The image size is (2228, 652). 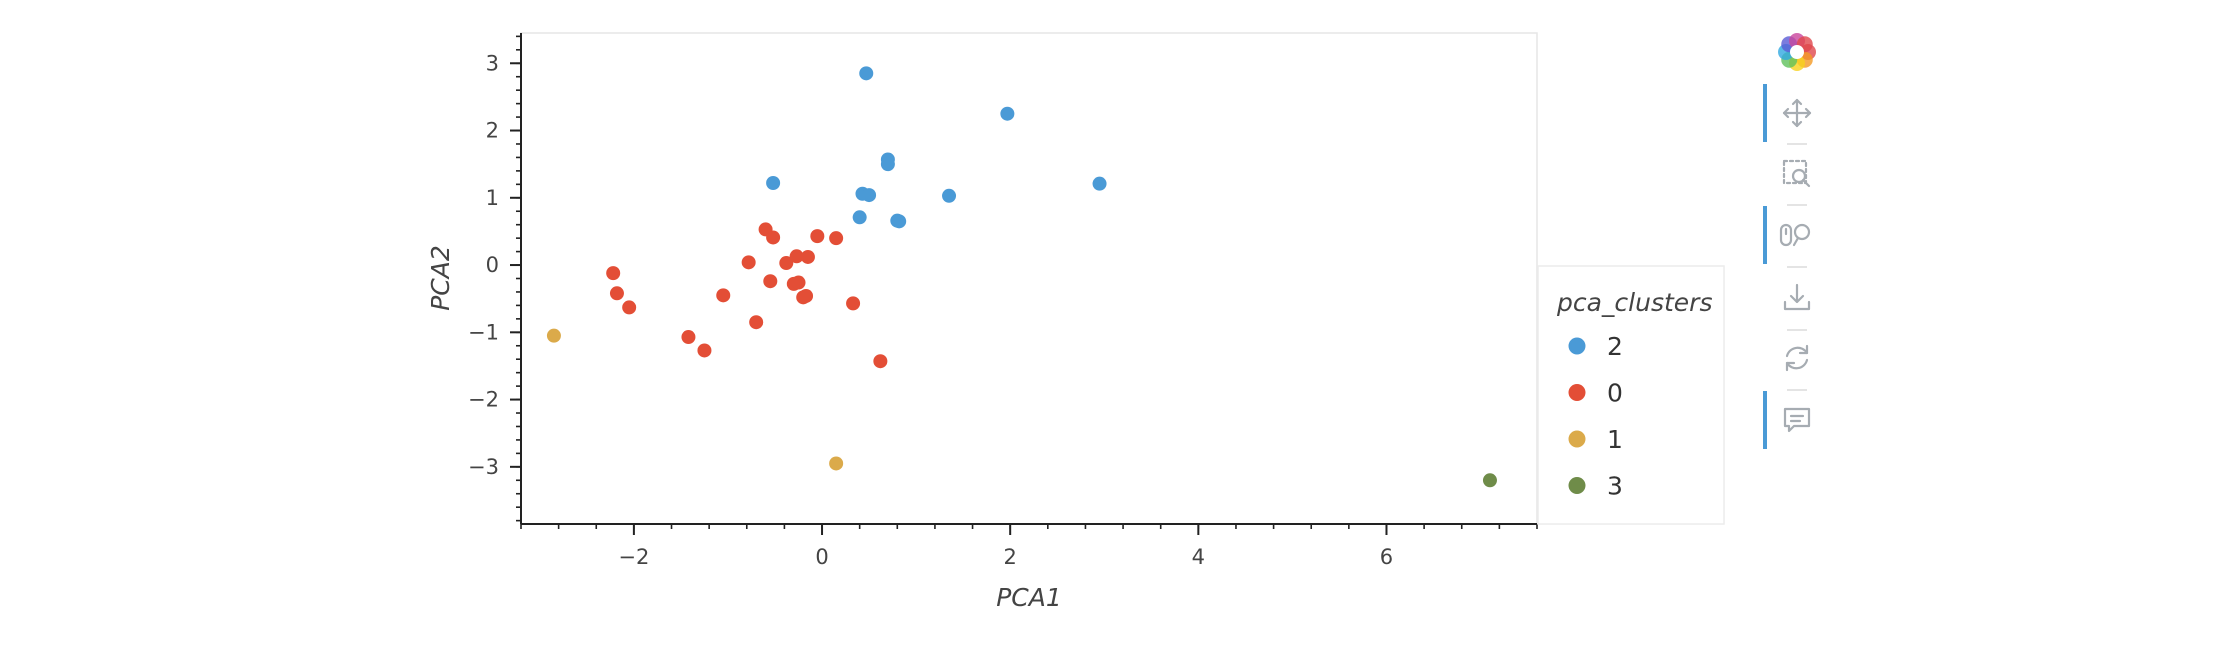 I want to click on hover-tool-icon, so click(x=1795, y=420).